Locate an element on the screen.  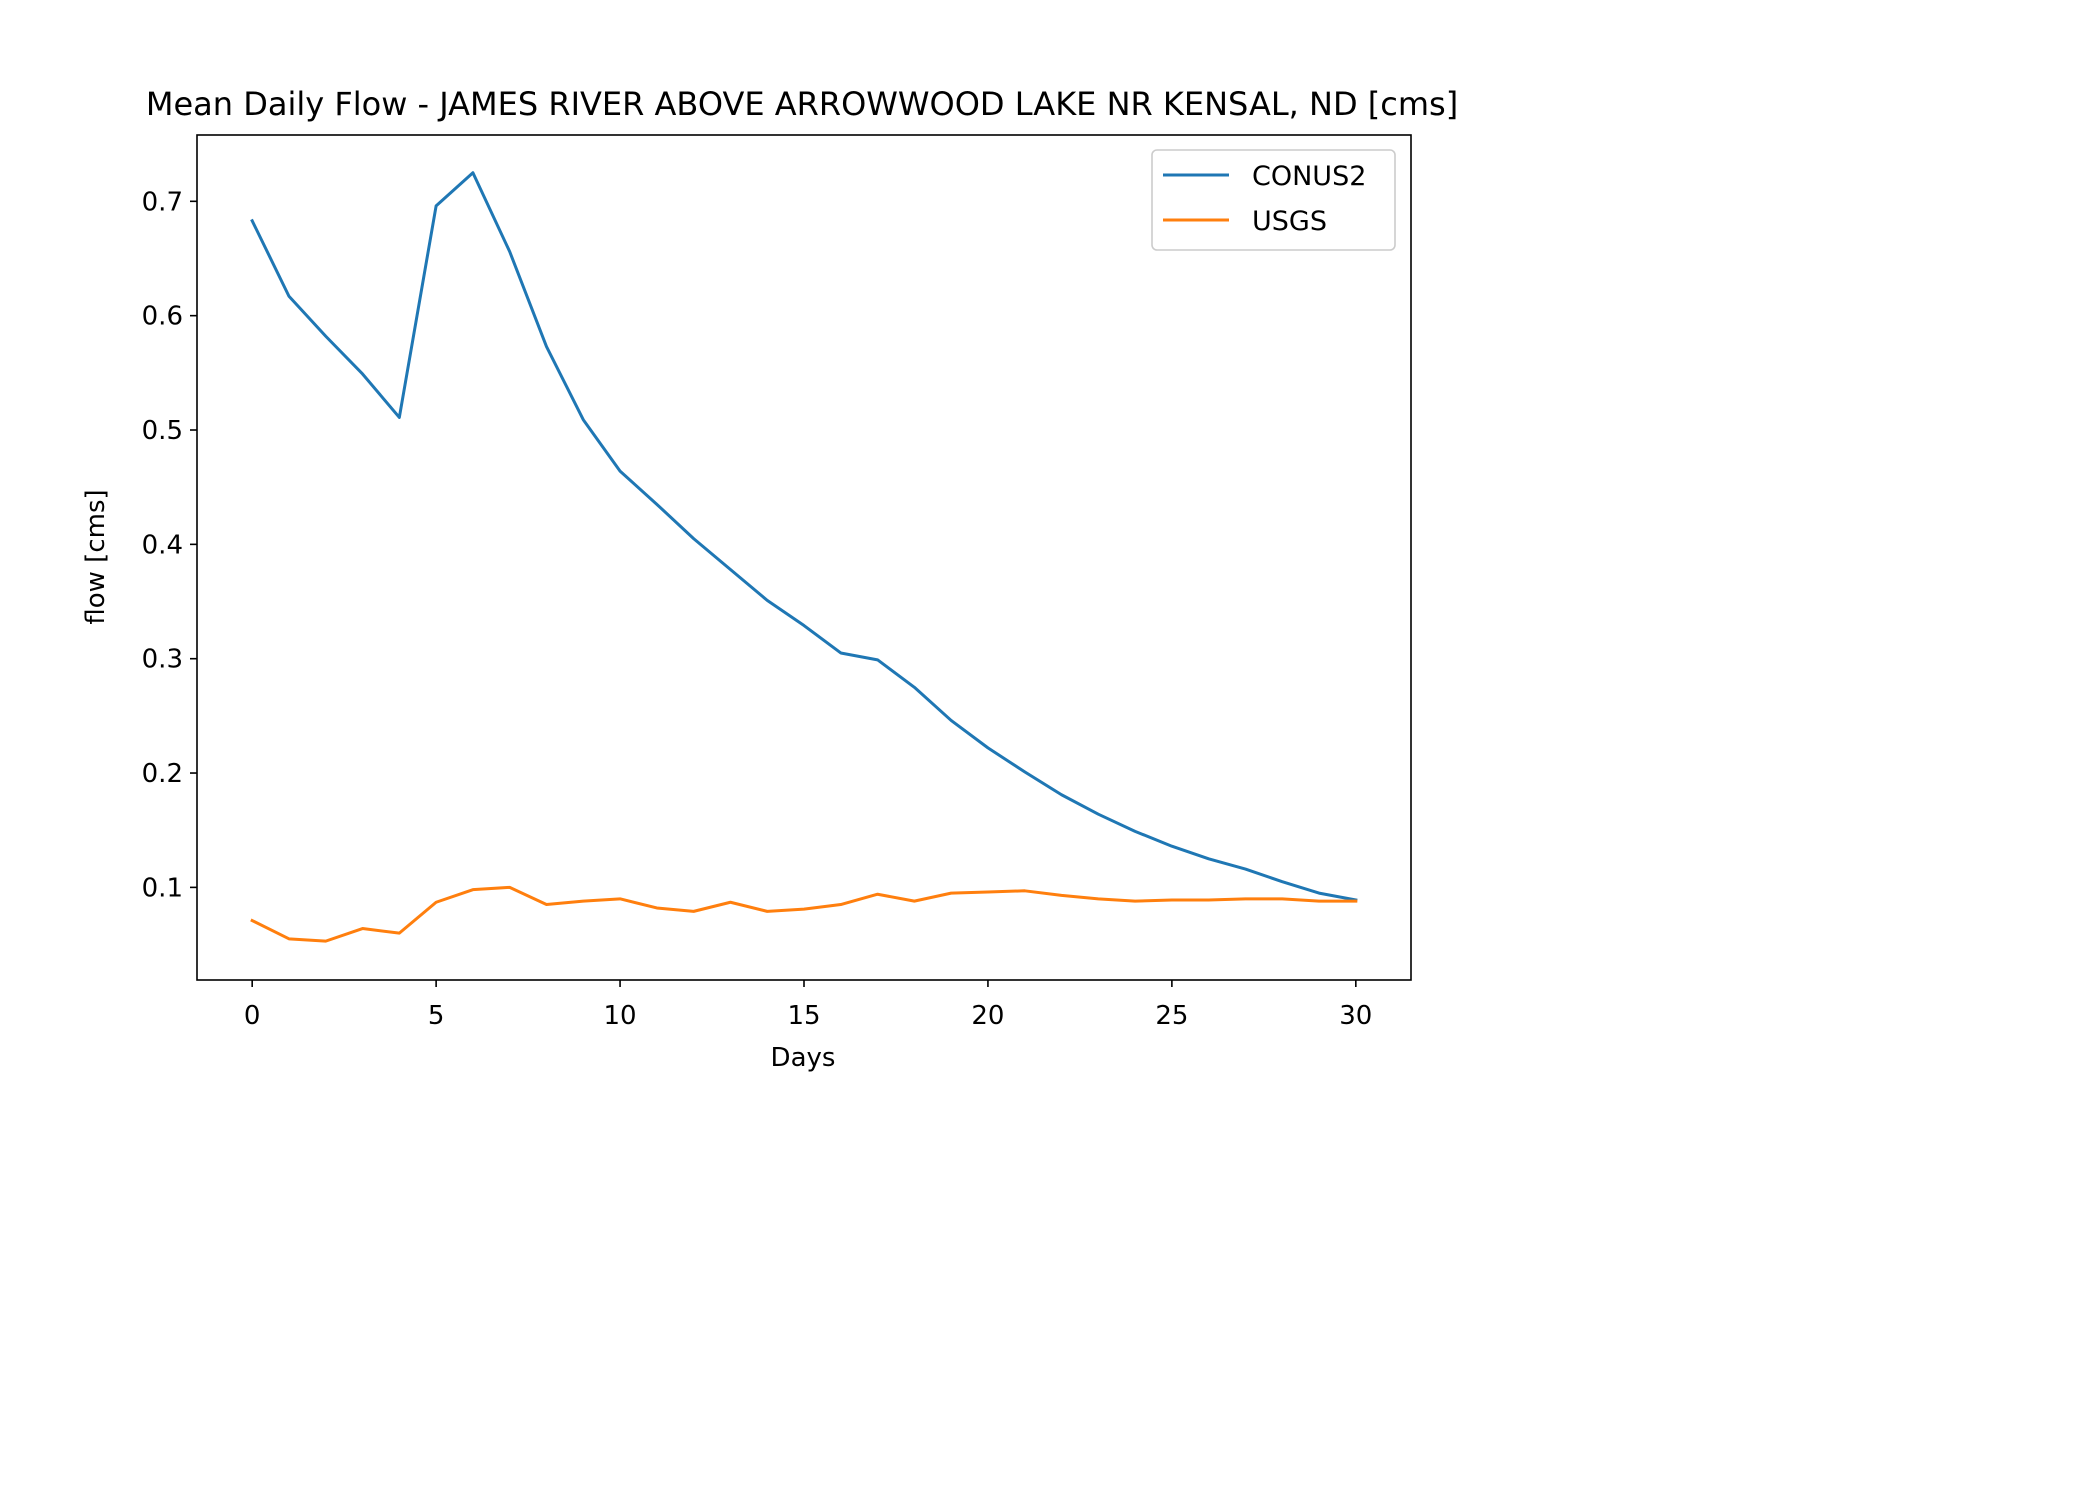
x-tick-label: 30 is located at coordinates (1355, 1016).